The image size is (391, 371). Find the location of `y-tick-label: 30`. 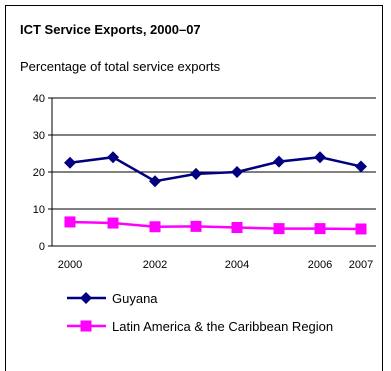

y-tick-label: 30 is located at coordinates (39, 136).